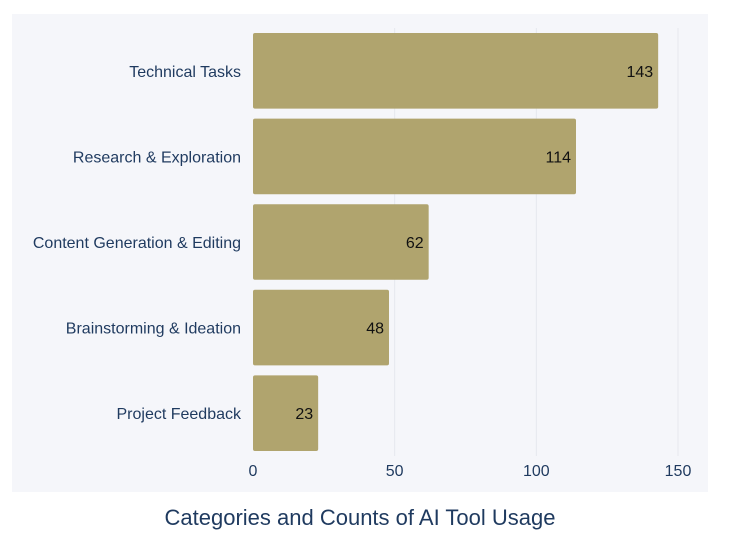 This screenshot has height=542, width=731. Describe the element at coordinates (678, 471) in the screenshot. I see `x-tick-label-150: 150` at that location.